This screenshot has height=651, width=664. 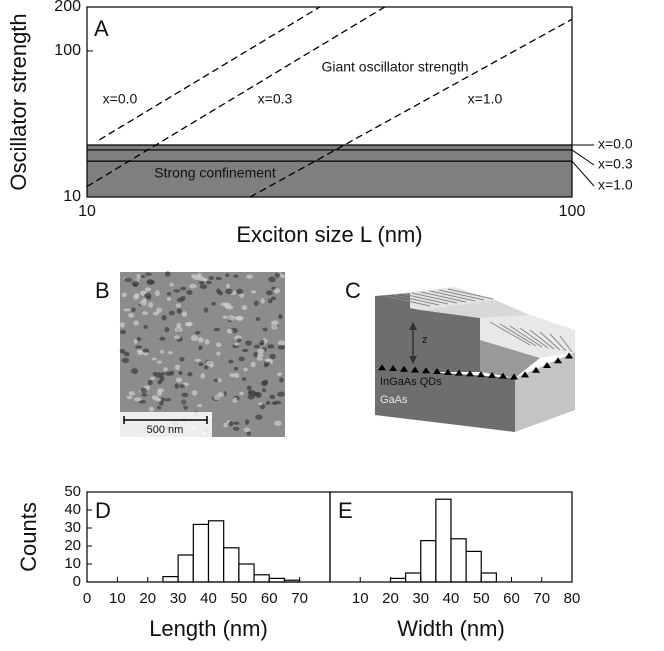 I want to click on x-tick-label: 50, so click(x=481, y=598).